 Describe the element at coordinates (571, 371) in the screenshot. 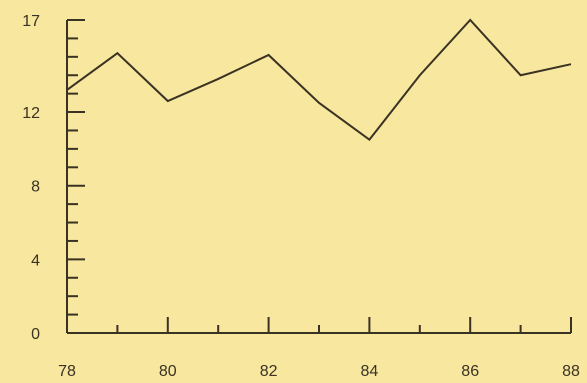

I see `x-tick-label: 88` at that location.